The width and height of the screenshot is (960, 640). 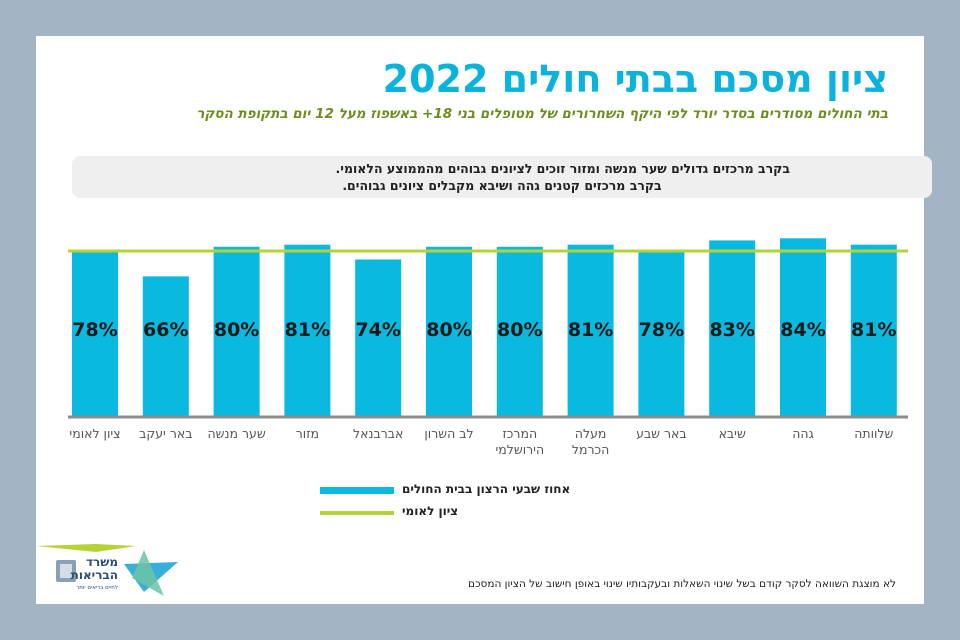 What do you see at coordinates (448, 433) in the screenshot?
I see `x-tick-label: לב השרון` at bounding box center [448, 433].